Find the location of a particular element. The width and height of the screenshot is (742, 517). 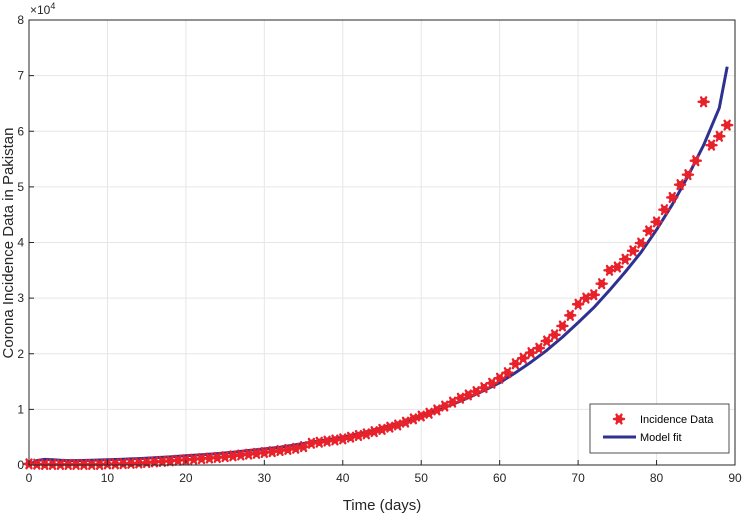

x-tick-label: 40 is located at coordinates (343, 478).